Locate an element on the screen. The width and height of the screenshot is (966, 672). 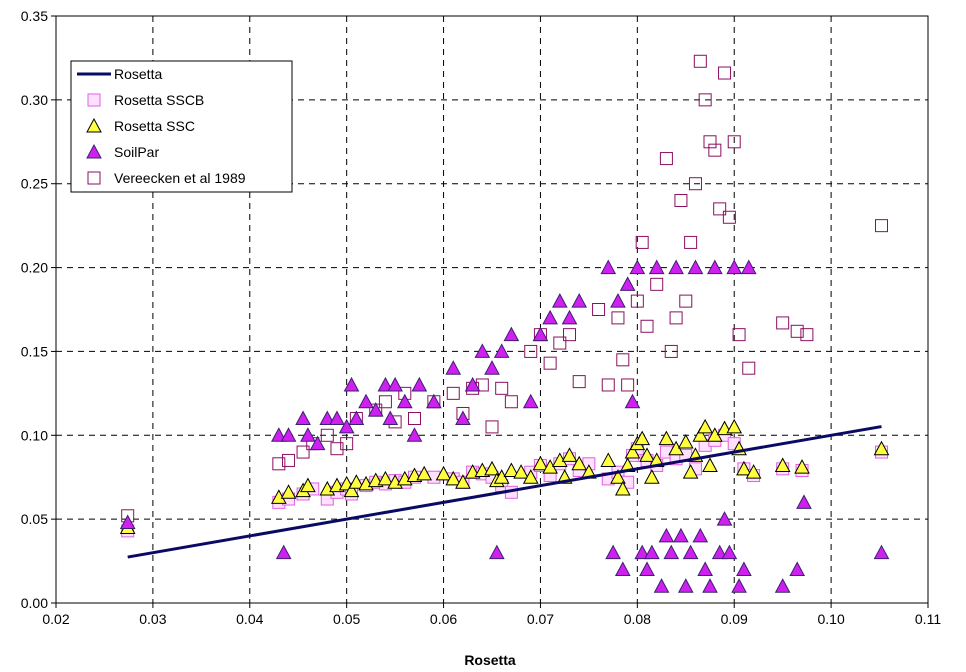
x-tick-label: 0.05 is located at coordinates (346, 619).